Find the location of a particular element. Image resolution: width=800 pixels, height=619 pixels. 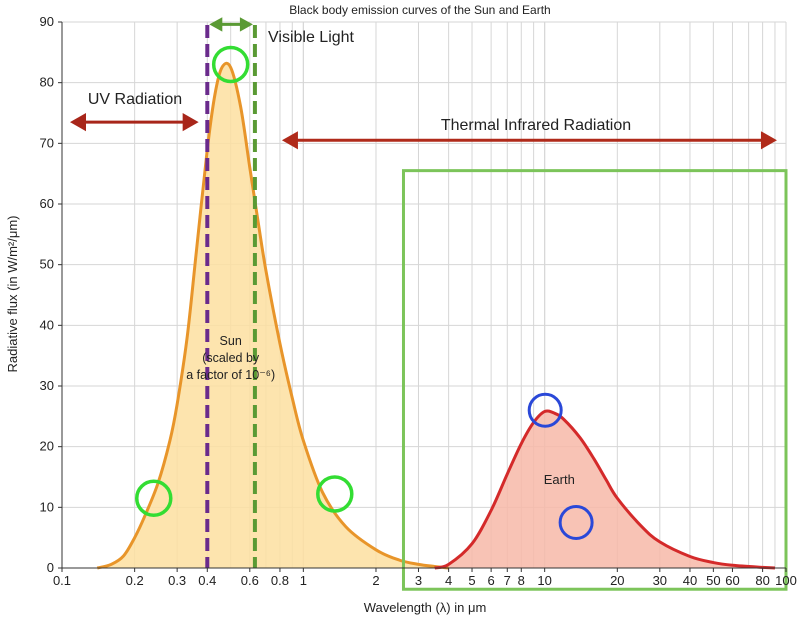

uv-arrow-head-right is located at coordinates (190, 122).